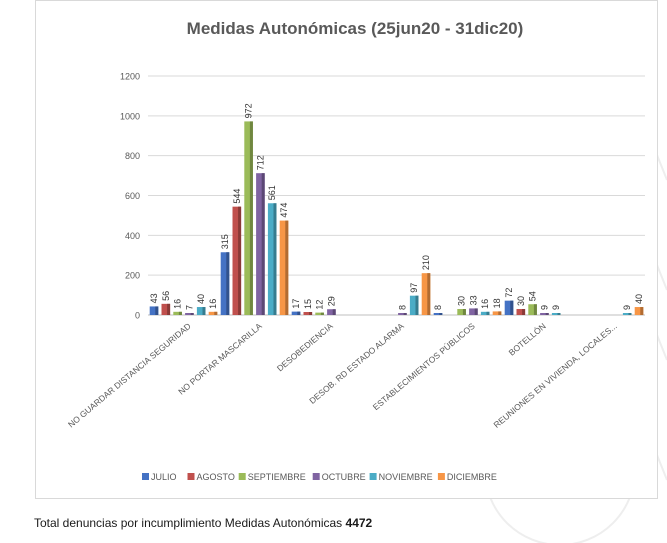 Image resolution: width=667 pixels, height=543 pixels. What do you see at coordinates (497, 303) in the screenshot?
I see `data-label: 18` at bounding box center [497, 303].